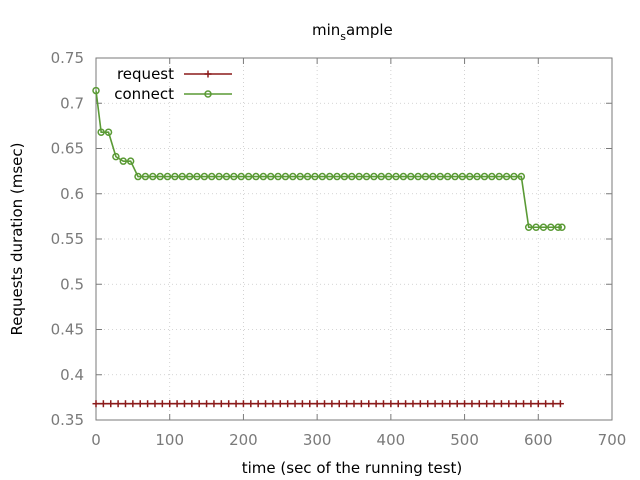  Describe the element at coordinates (96, 440) in the screenshot. I see `x-tick-label: 0` at that location.